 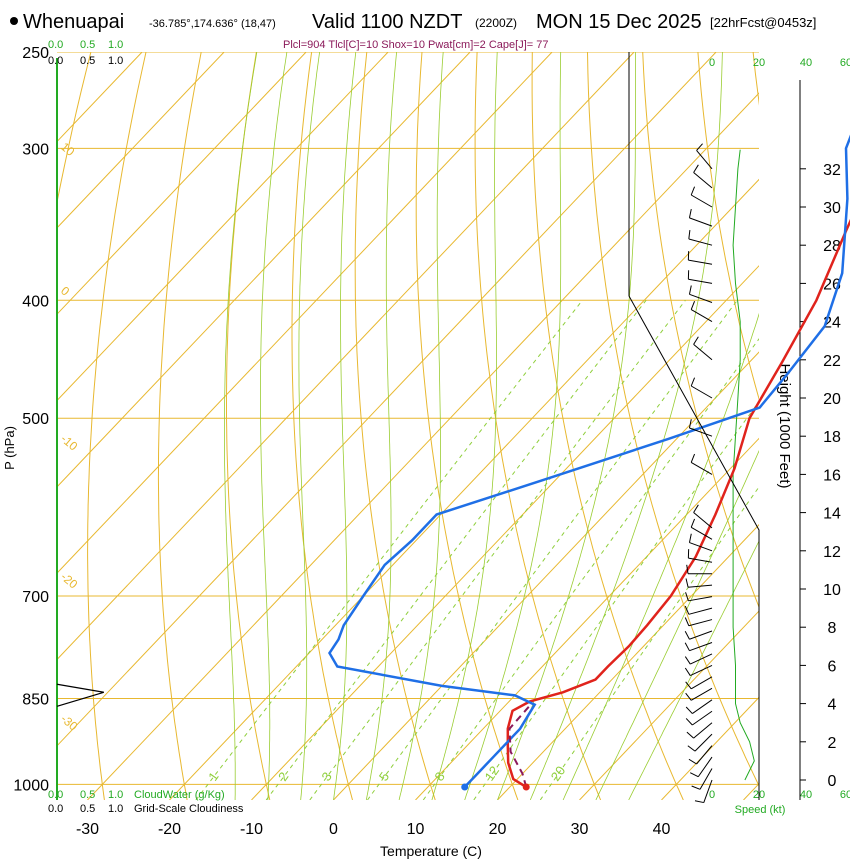 What do you see at coordinates (283, 776) in the screenshot?
I see `mixing-ratio-label: 2` at bounding box center [283, 776].